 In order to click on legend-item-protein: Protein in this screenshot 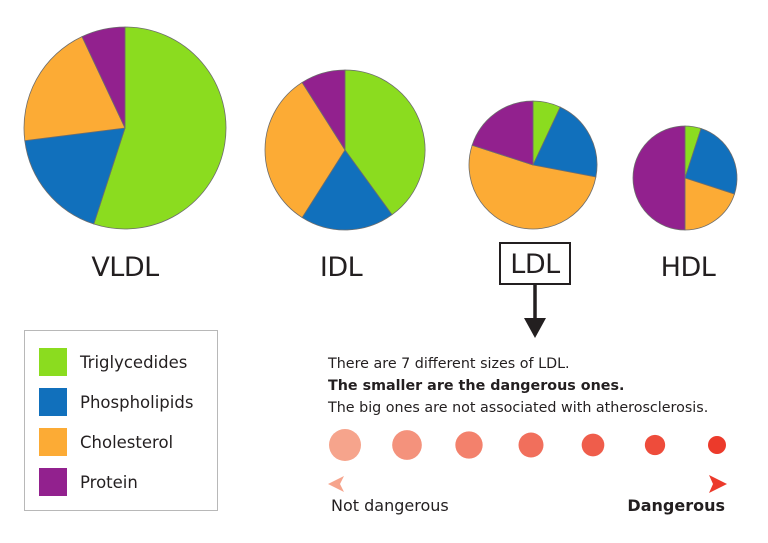, I will do `click(88, 482)`.